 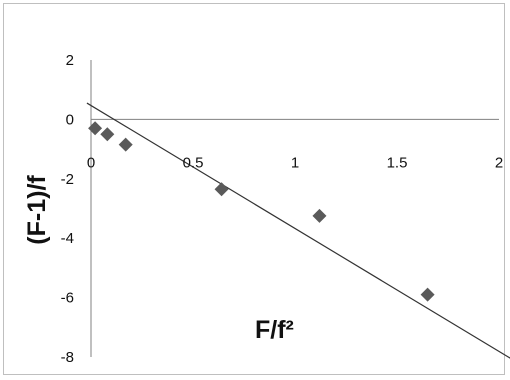 What do you see at coordinates (499, 162) in the screenshot?
I see `x-tick-label: 2` at bounding box center [499, 162].